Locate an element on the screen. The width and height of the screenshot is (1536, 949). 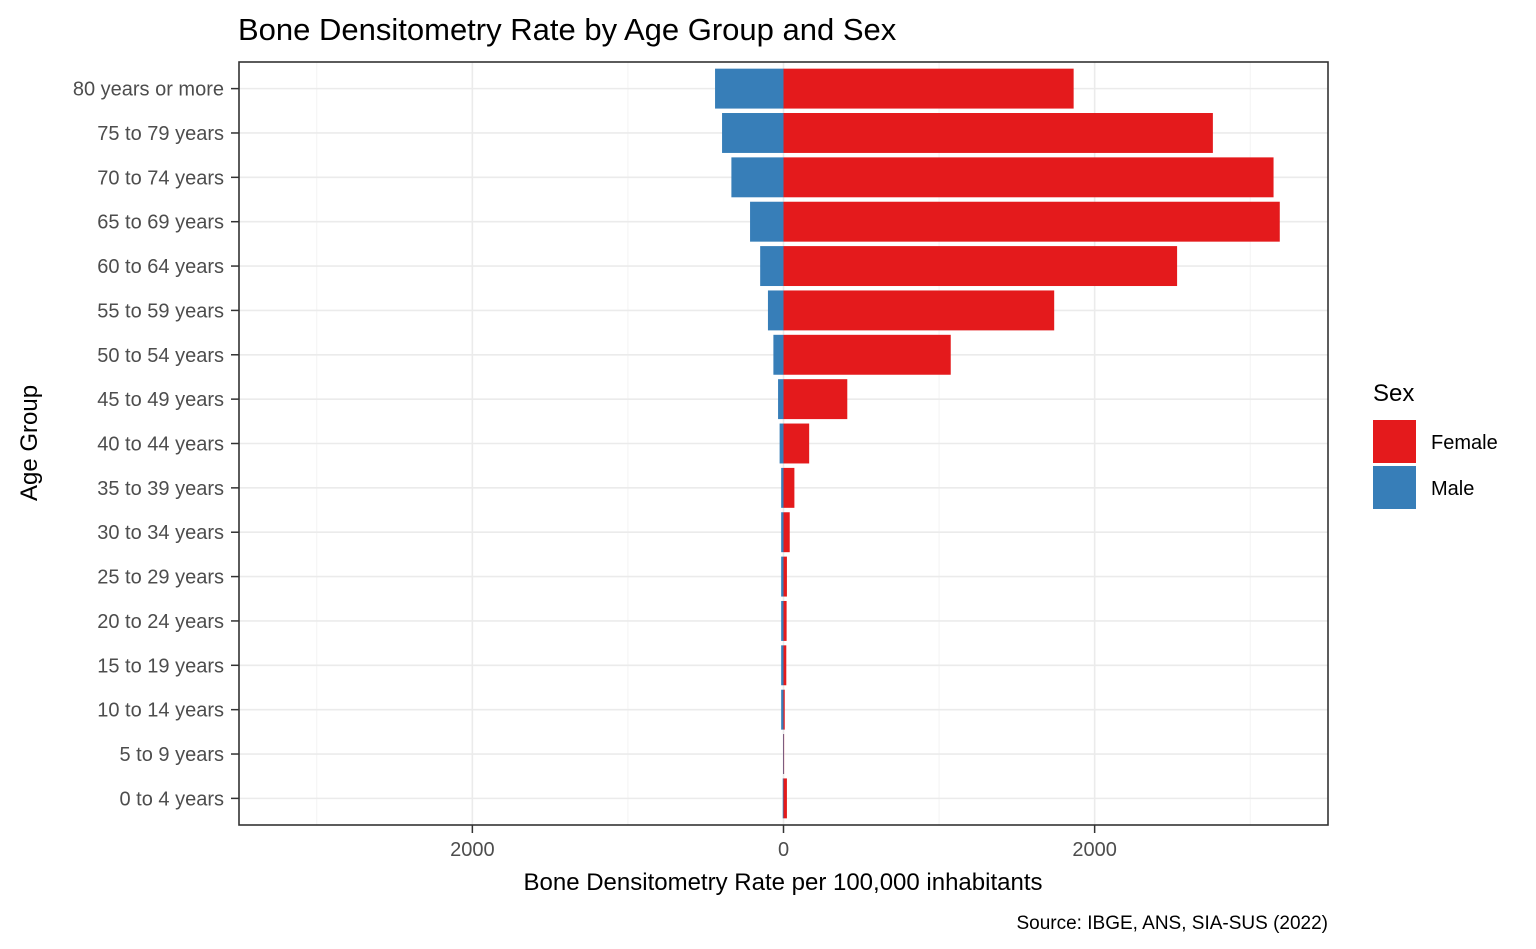
y-tick-label: 20 to 24 years is located at coordinates (160, 622).